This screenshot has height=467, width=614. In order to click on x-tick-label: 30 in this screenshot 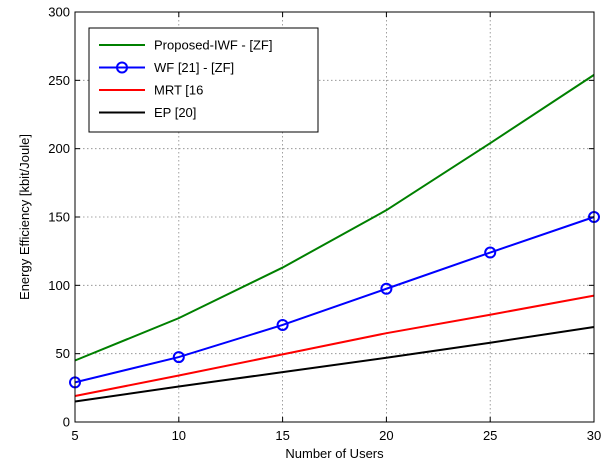, I will do `click(594, 435)`.